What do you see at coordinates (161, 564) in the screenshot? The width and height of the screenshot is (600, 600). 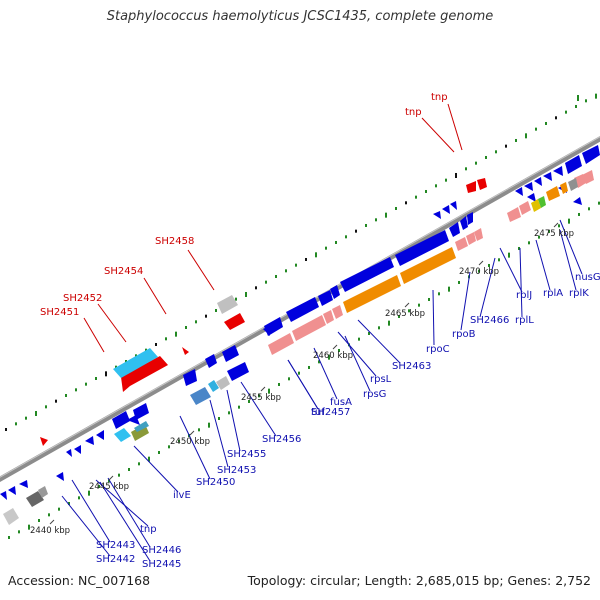 I see `gene-label-sh2445: SH2445` at bounding box center [161, 564].